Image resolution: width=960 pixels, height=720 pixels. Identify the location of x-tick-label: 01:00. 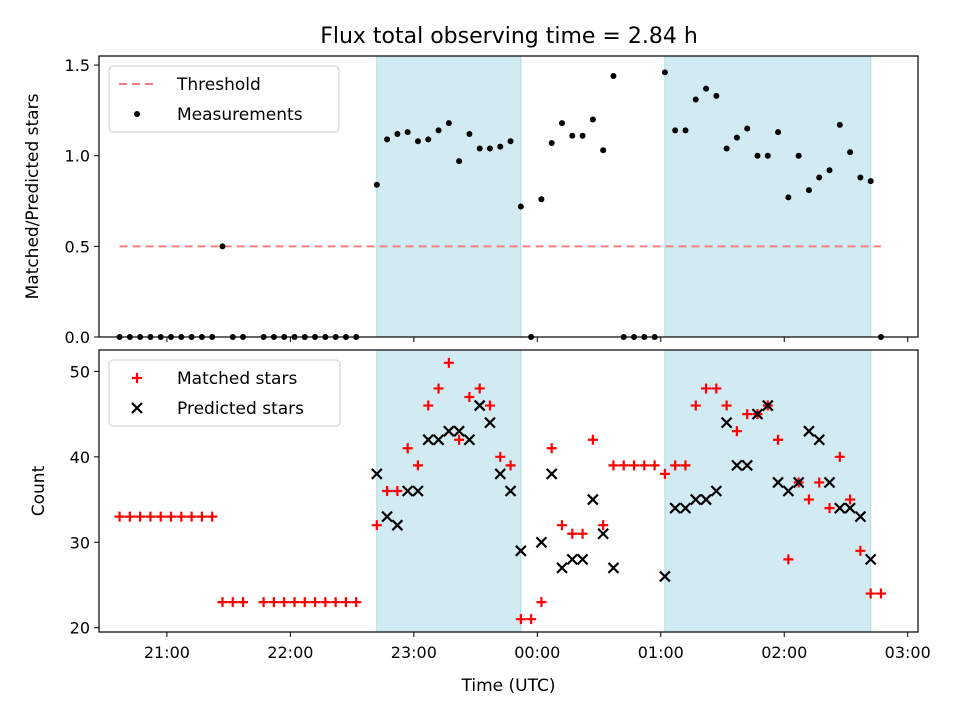
(661, 652).